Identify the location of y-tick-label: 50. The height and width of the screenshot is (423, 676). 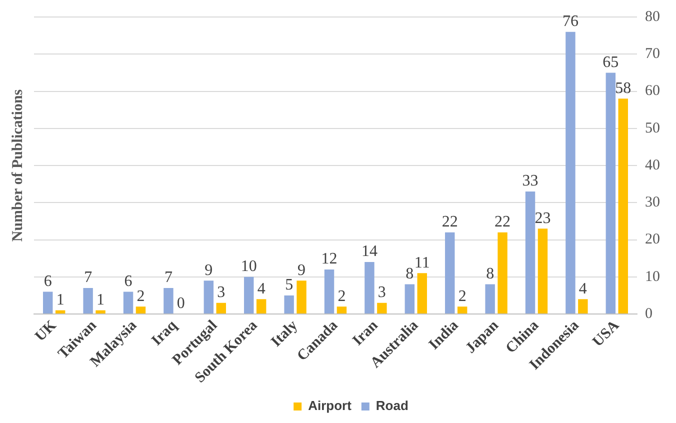
(652, 128).